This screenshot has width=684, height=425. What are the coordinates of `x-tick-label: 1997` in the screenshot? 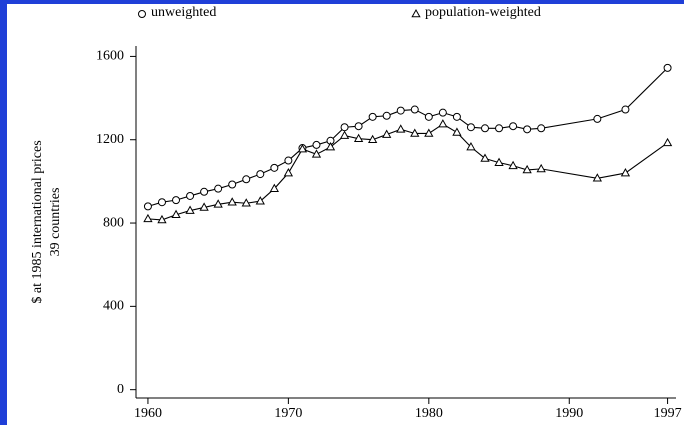 It's located at (668, 413).